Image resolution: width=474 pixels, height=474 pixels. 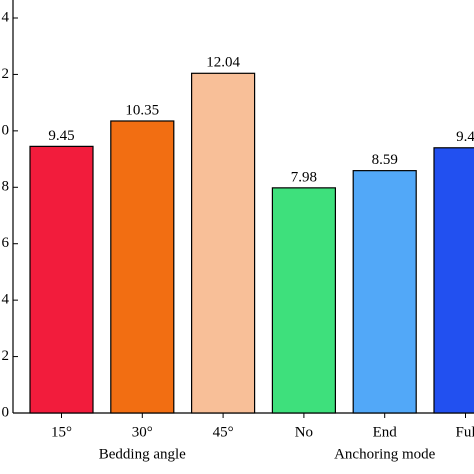 I want to click on y-tick-label: 8, so click(x=6, y=187).